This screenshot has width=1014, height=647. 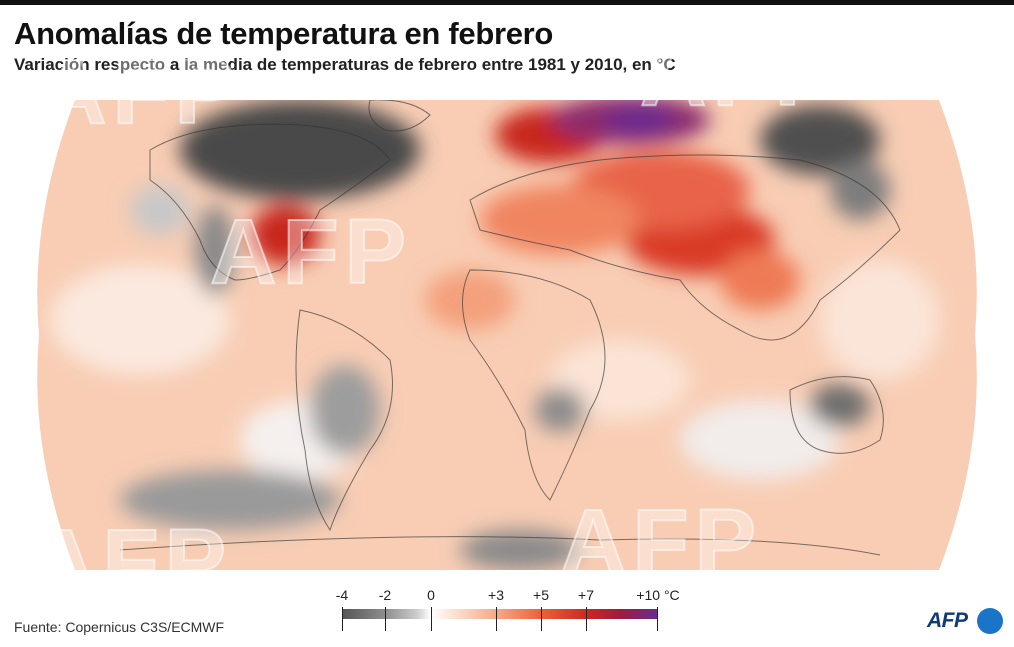 I want to click on cold-canada-region, so click(x=300, y=150).